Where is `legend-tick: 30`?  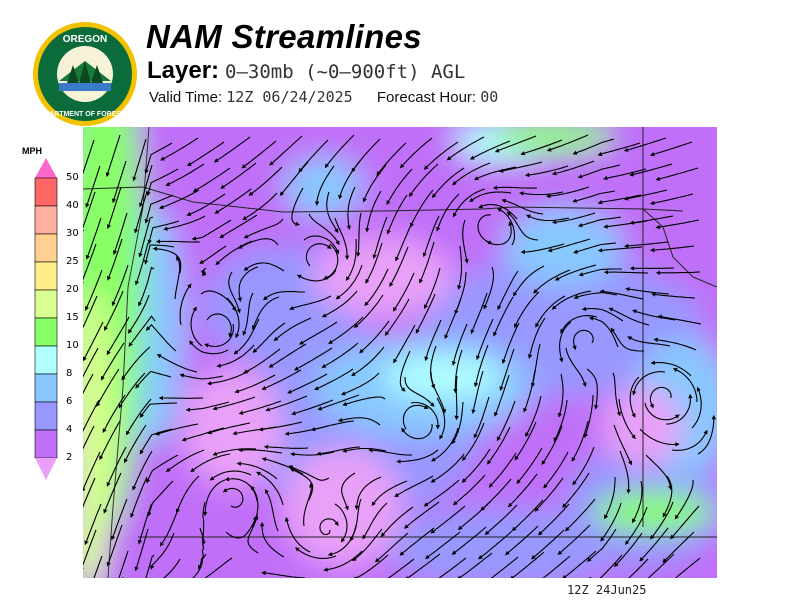
legend-tick: 30 is located at coordinates (72, 233).